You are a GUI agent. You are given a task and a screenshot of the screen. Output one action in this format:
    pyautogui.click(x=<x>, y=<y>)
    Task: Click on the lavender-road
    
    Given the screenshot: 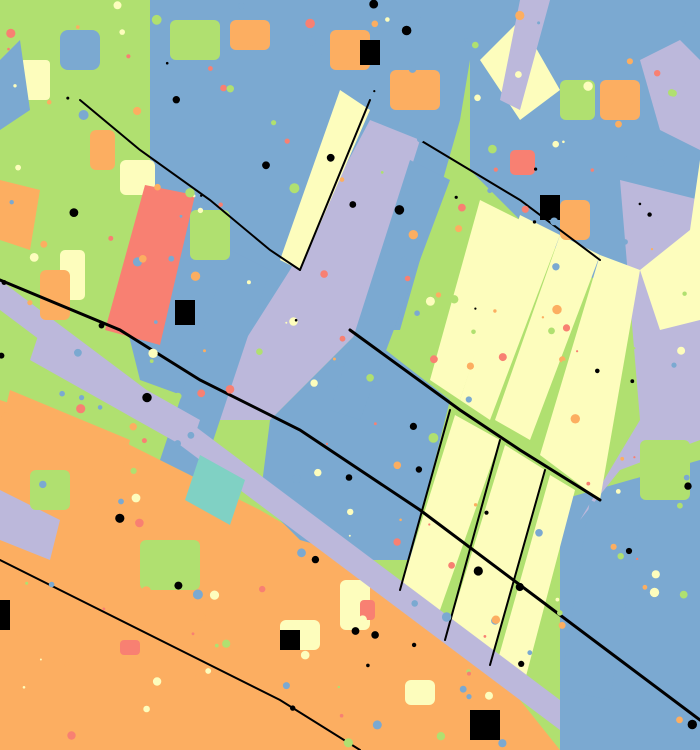 What is the action you would take?
    pyautogui.click(x=525, y=55)
    